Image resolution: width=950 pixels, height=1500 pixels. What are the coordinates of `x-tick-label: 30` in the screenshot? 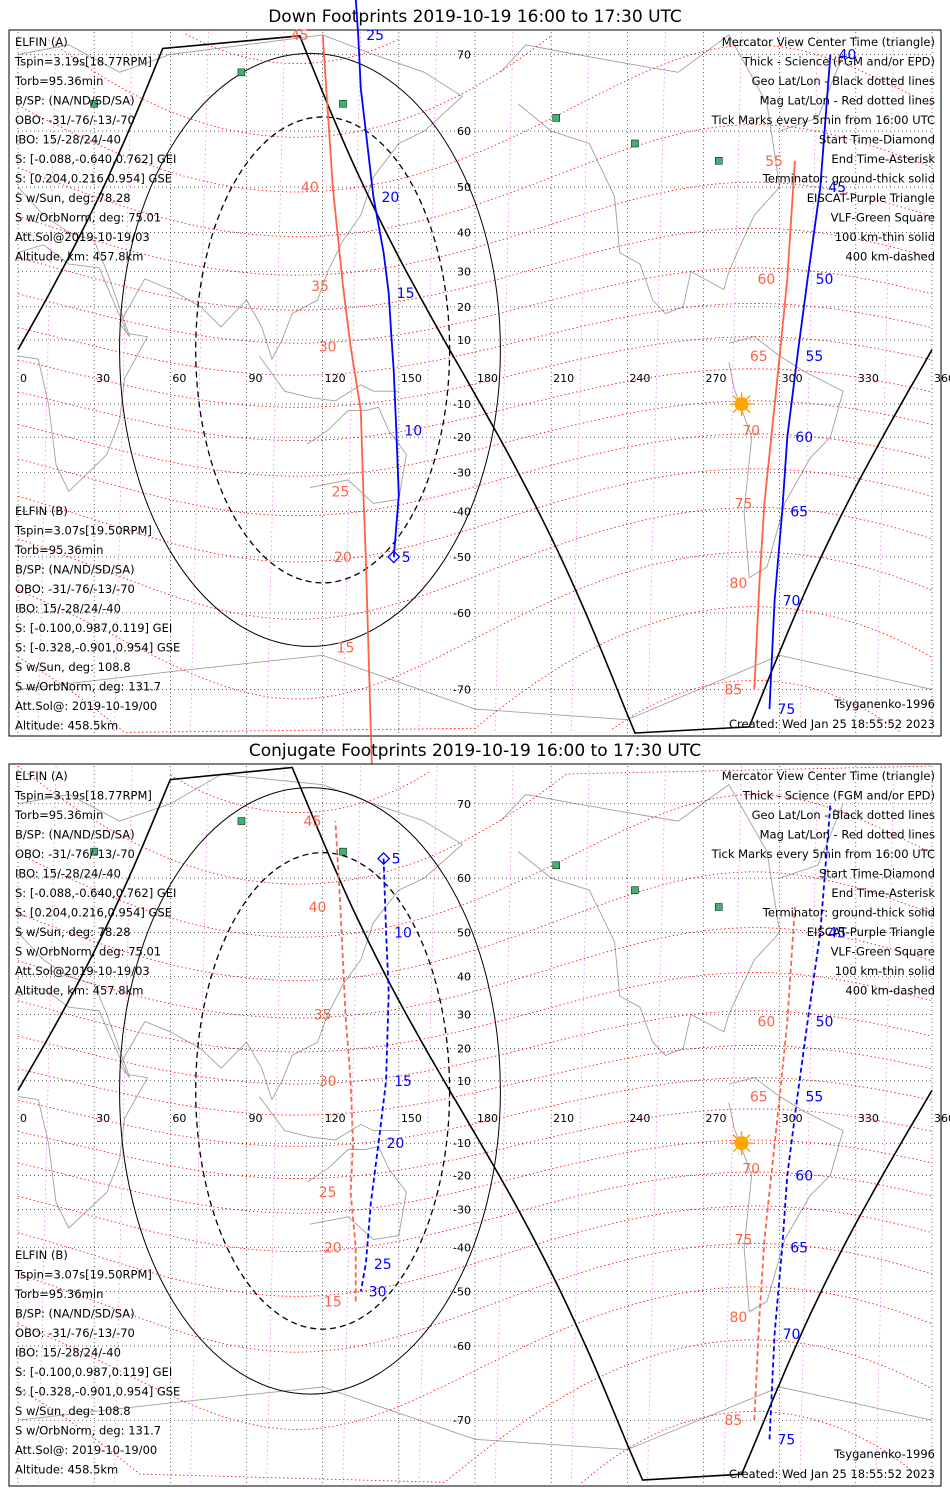 It's located at (103, 378).